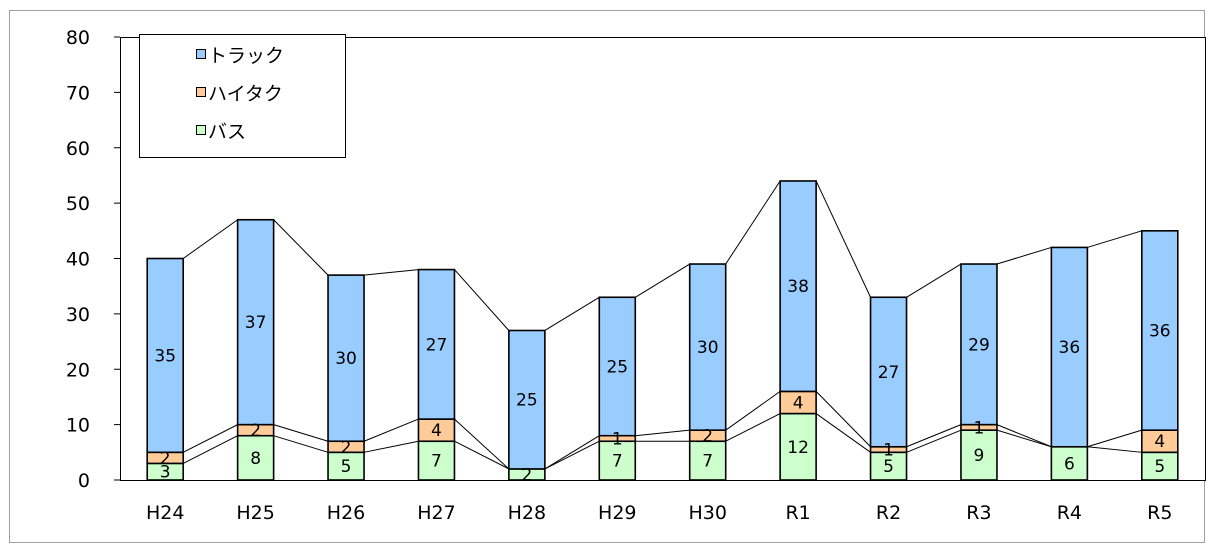  I want to click on x-tick-label: H30, so click(707, 513).